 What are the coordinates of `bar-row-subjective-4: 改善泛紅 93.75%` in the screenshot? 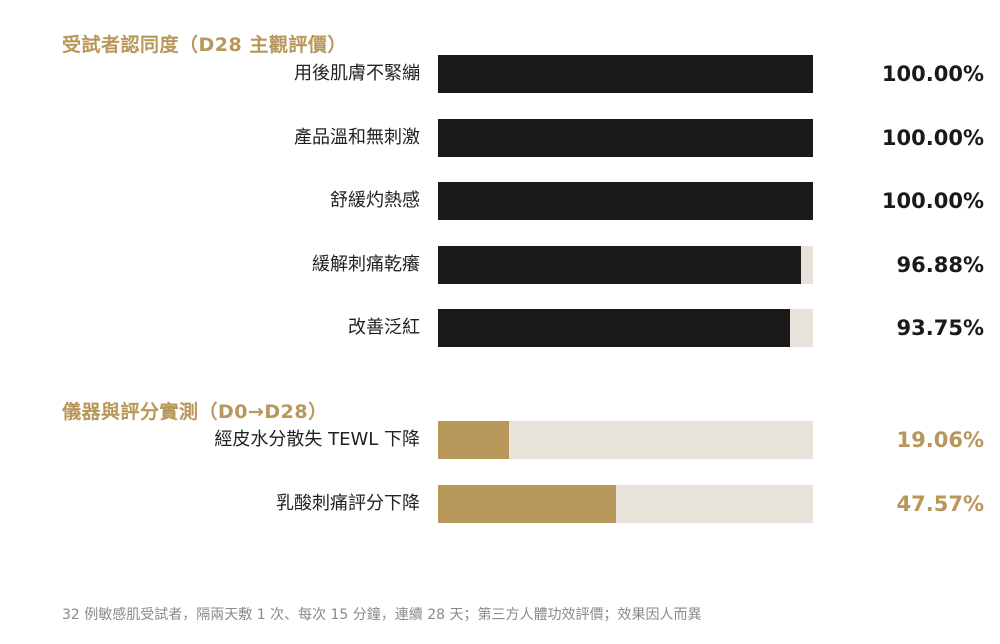 It's located at (500, 328).